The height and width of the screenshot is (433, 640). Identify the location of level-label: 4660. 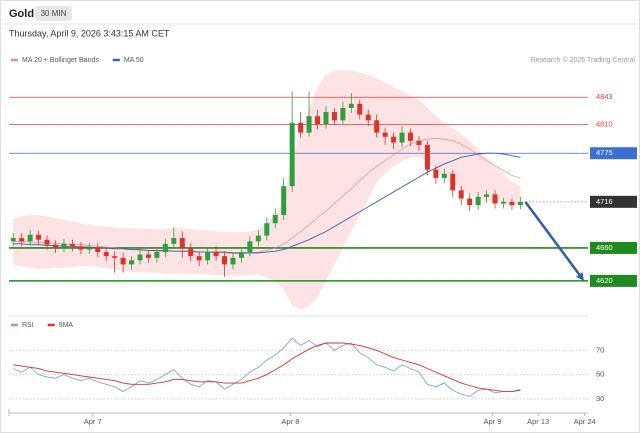
(604, 247).